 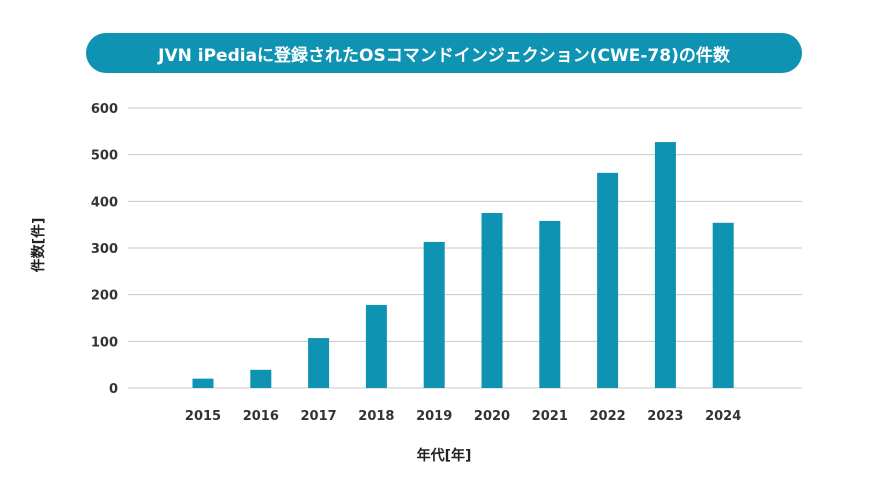 What do you see at coordinates (444, 456) in the screenshot?
I see `x-axis-label: 年代[年]` at bounding box center [444, 456].